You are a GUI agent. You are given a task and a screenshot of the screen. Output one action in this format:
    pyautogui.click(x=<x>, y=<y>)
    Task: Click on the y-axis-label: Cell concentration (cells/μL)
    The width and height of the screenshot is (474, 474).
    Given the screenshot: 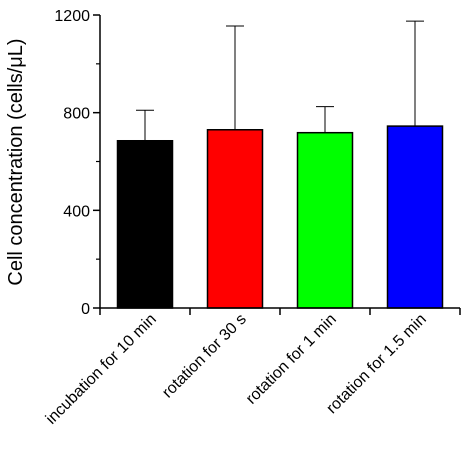 What is the action you would take?
    pyautogui.click(x=16, y=161)
    